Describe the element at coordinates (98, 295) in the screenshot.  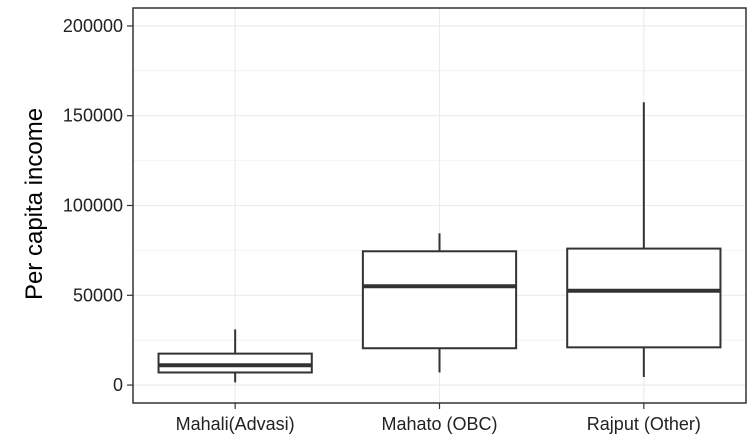
I see `y-tick-label-1: 50000` at that location.